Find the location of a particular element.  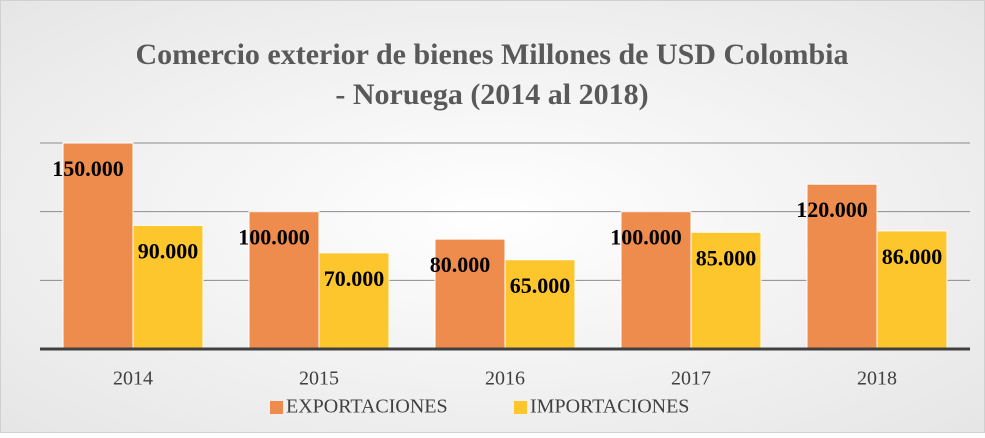

x-tick-label: 2014 is located at coordinates (133, 379).